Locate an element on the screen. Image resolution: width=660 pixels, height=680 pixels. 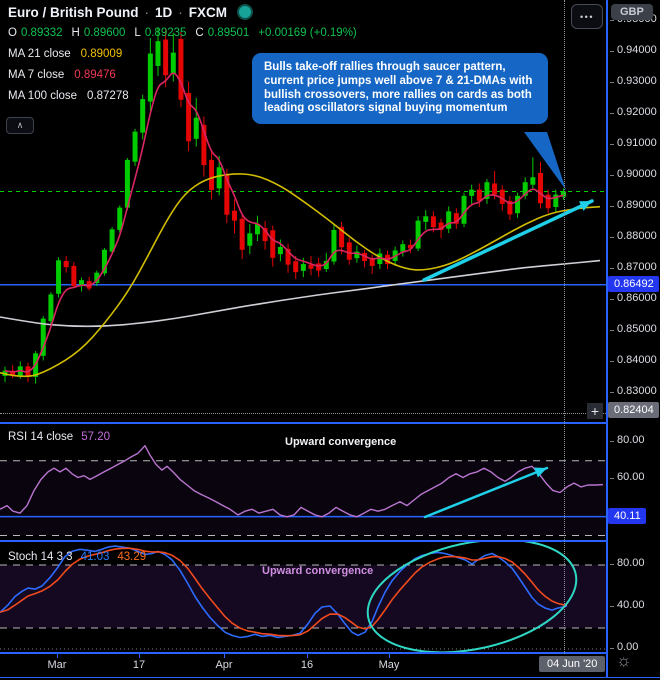
low-label: L is located at coordinates (137, 33).